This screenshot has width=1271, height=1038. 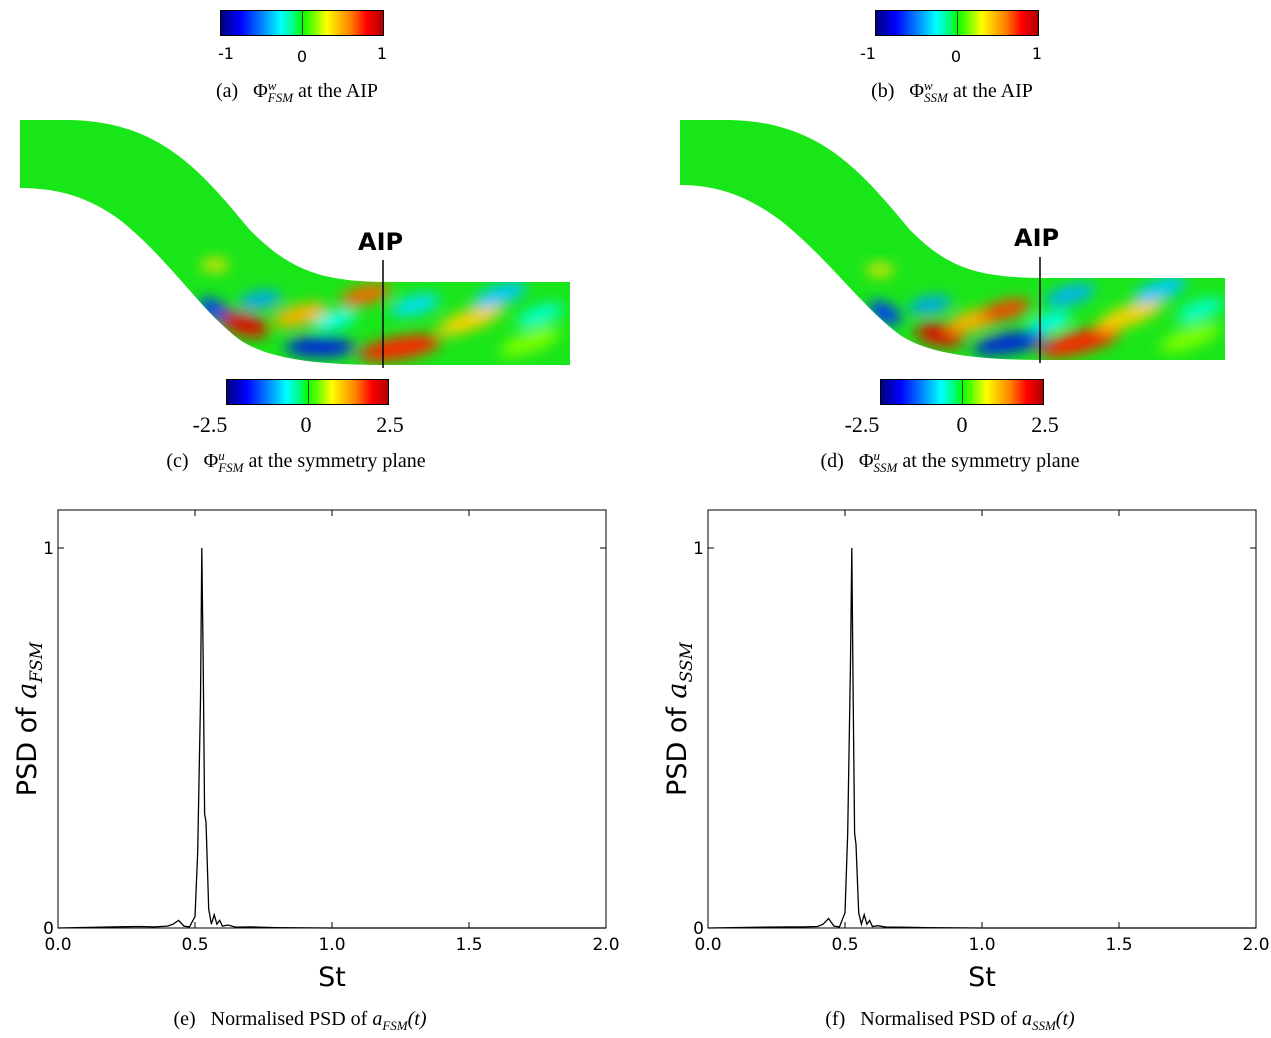 I want to click on aip-label-c: AIP, so click(x=381, y=242).